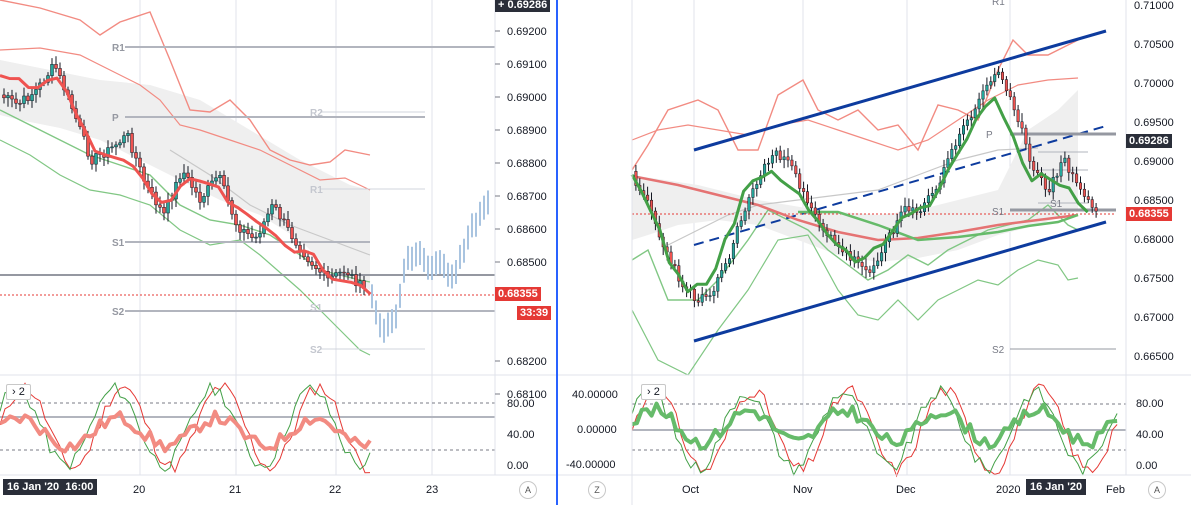  Describe the element at coordinates (1149, 141) in the screenshot. I see `right-price-tag-1: 0.69286` at that location.